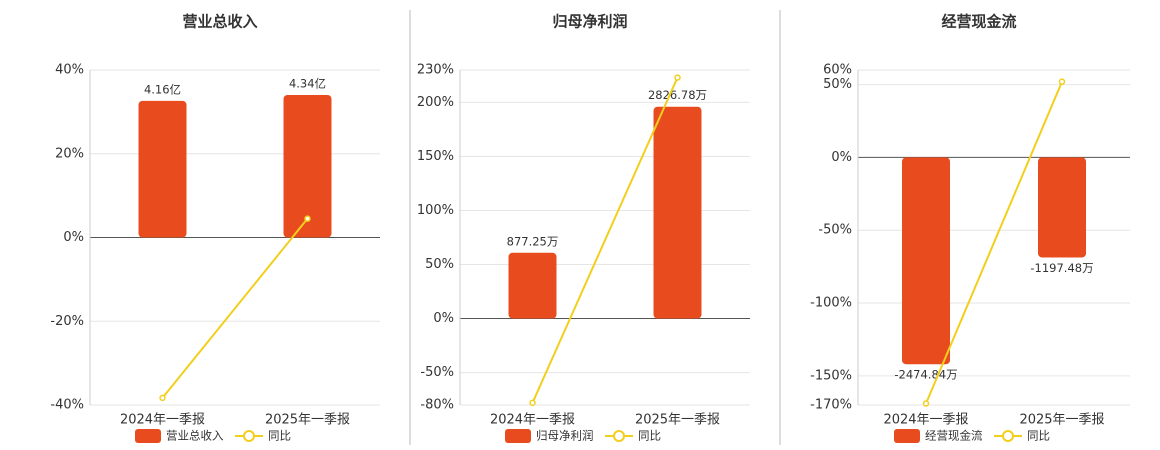 This screenshot has width=1160, height=450. Describe the element at coordinates (67, 321) in the screenshot. I see `y-tick-label: -20%` at that location.